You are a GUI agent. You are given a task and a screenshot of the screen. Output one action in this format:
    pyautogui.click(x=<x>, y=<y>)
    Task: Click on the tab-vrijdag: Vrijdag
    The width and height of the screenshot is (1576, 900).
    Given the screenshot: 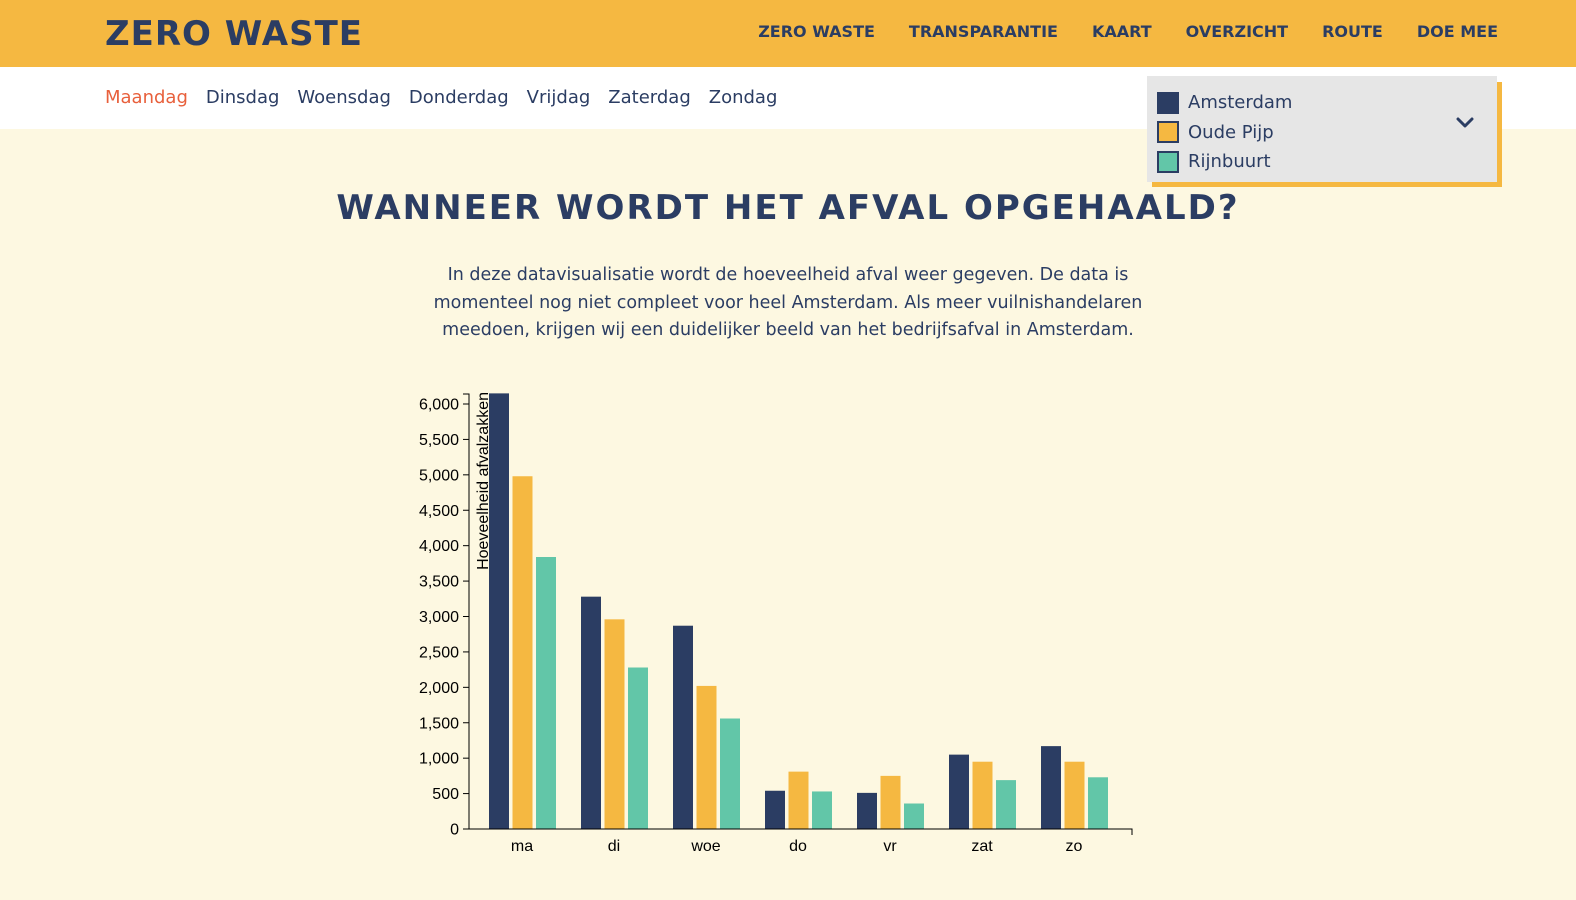 What is the action you would take?
    pyautogui.click(x=558, y=97)
    